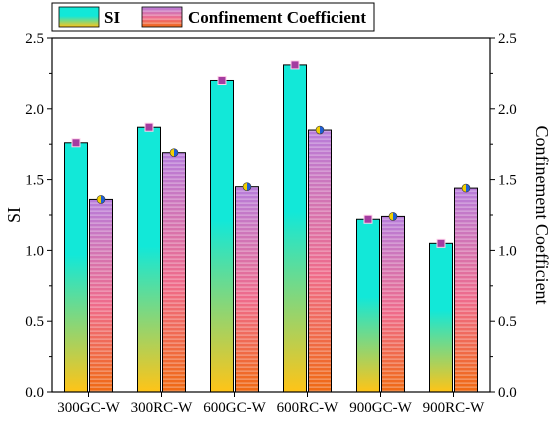 The height and width of the screenshot is (428, 550). Describe the element at coordinates (112, 17) in the screenshot. I see `legend-label-si: SI` at that location.